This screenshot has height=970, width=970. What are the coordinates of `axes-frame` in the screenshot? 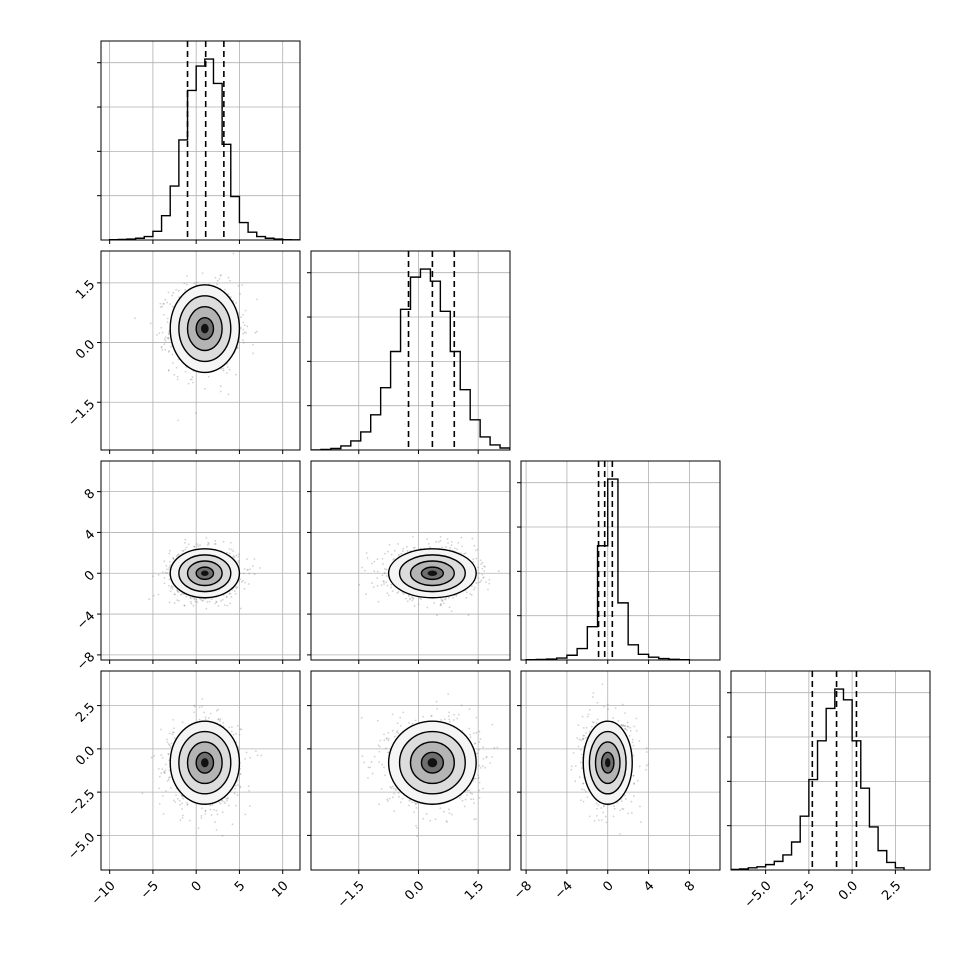 It's located at (200, 560).